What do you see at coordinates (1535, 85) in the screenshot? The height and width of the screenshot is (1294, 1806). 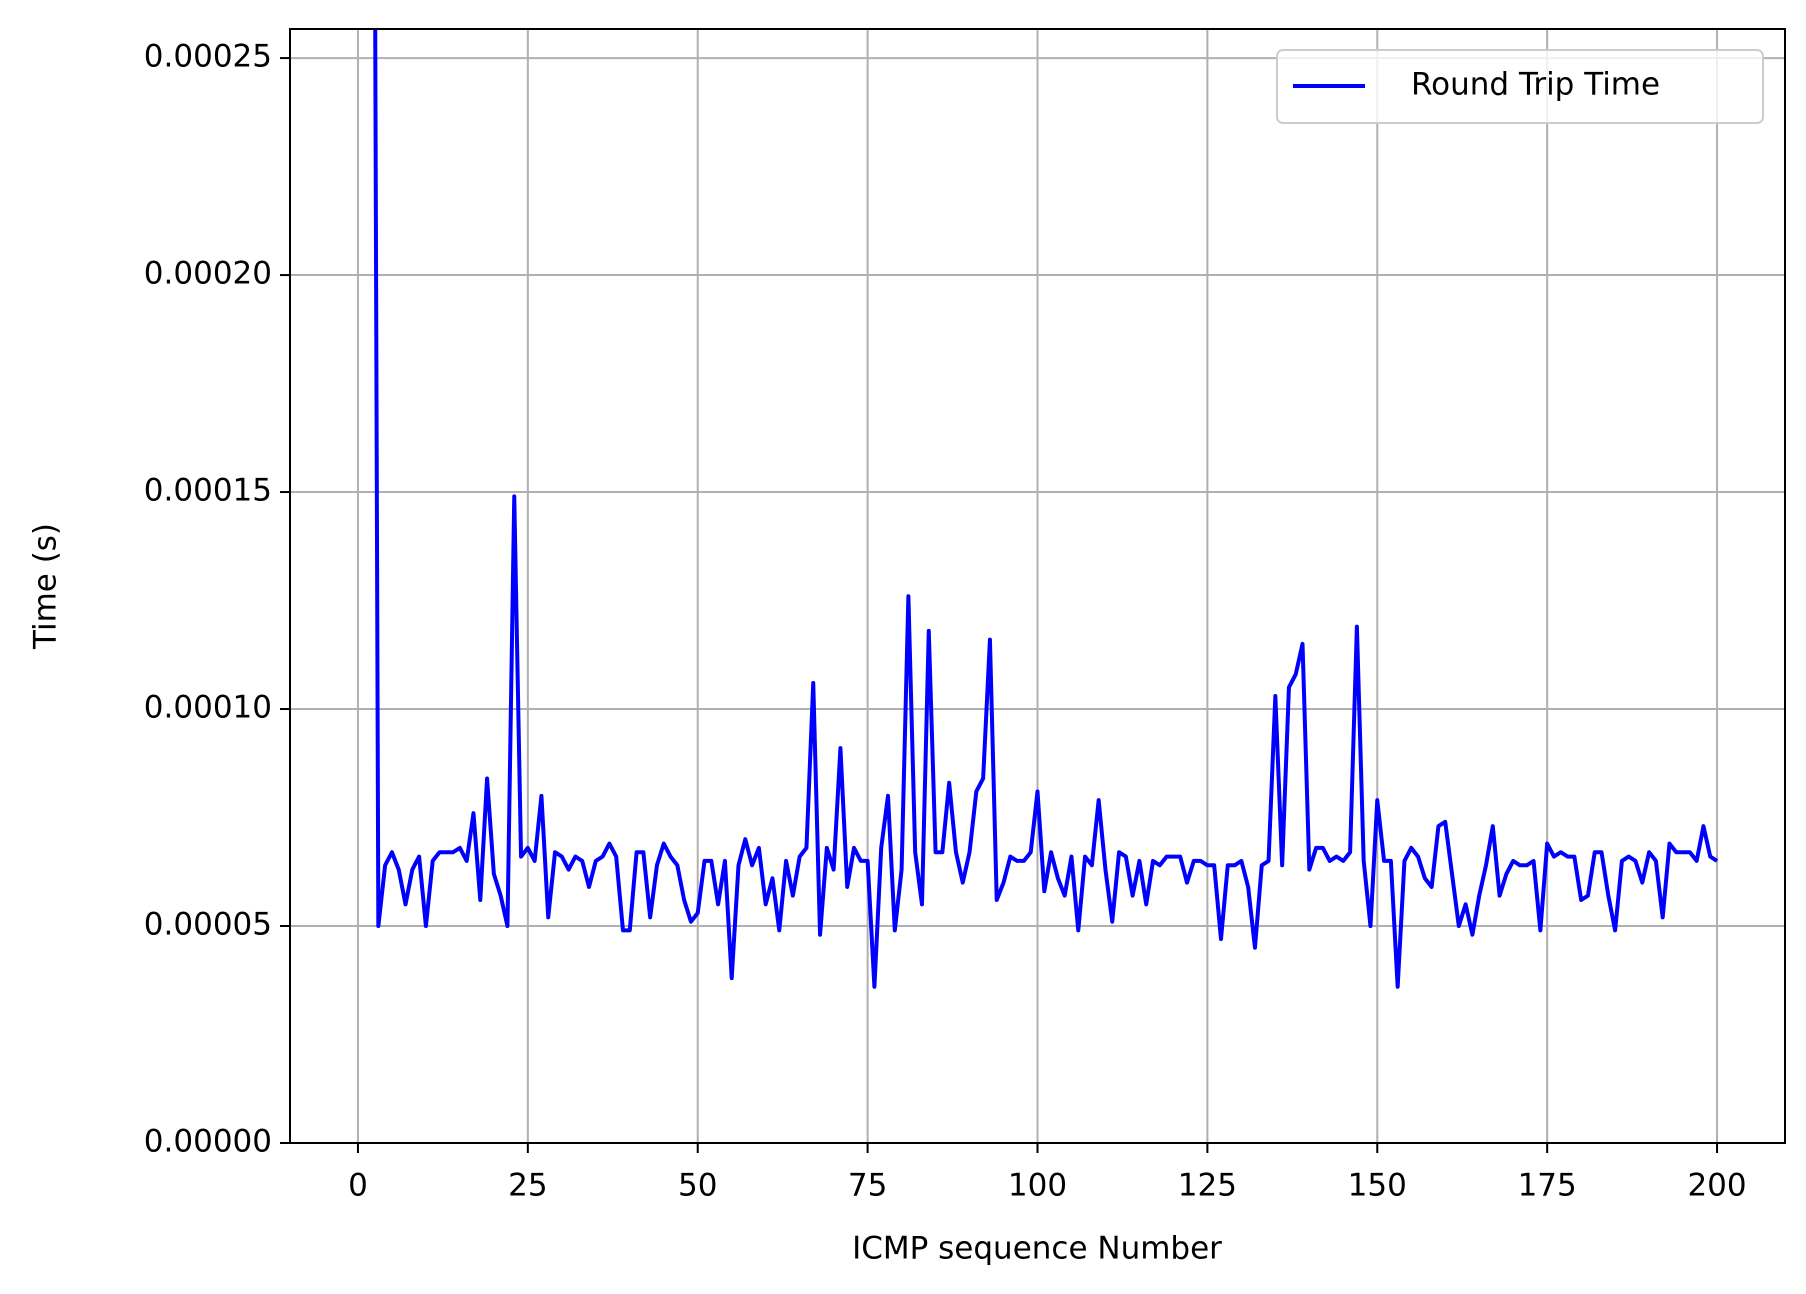 I see `legend-label: Round Trip Time` at bounding box center [1535, 85].